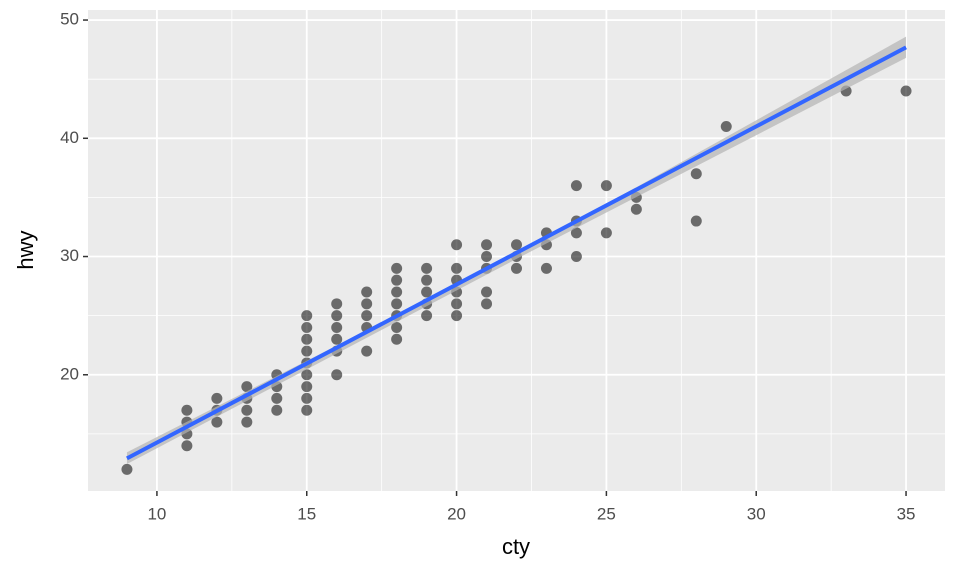 Image resolution: width=960 pixels, height=576 pixels. I want to click on y-axis-title: hwy, so click(25, 249).